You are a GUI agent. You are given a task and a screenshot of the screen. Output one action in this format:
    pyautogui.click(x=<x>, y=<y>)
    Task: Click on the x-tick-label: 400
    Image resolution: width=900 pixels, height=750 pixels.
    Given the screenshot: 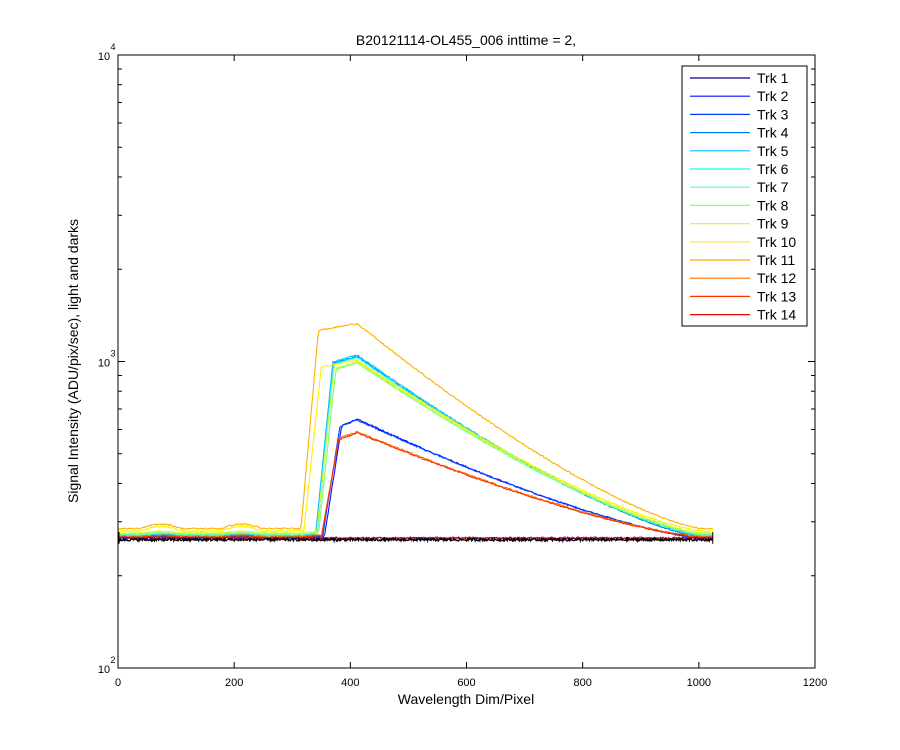 What is the action you would take?
    pyautogui.click(x=350, y=683)
    